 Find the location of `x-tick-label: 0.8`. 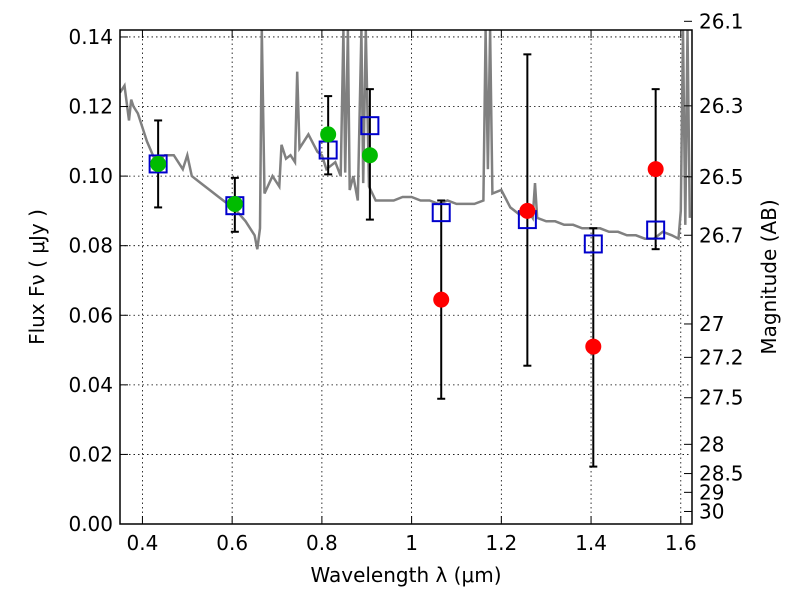

x-tick-label: 0.8 is located at coordinates (322, 543).